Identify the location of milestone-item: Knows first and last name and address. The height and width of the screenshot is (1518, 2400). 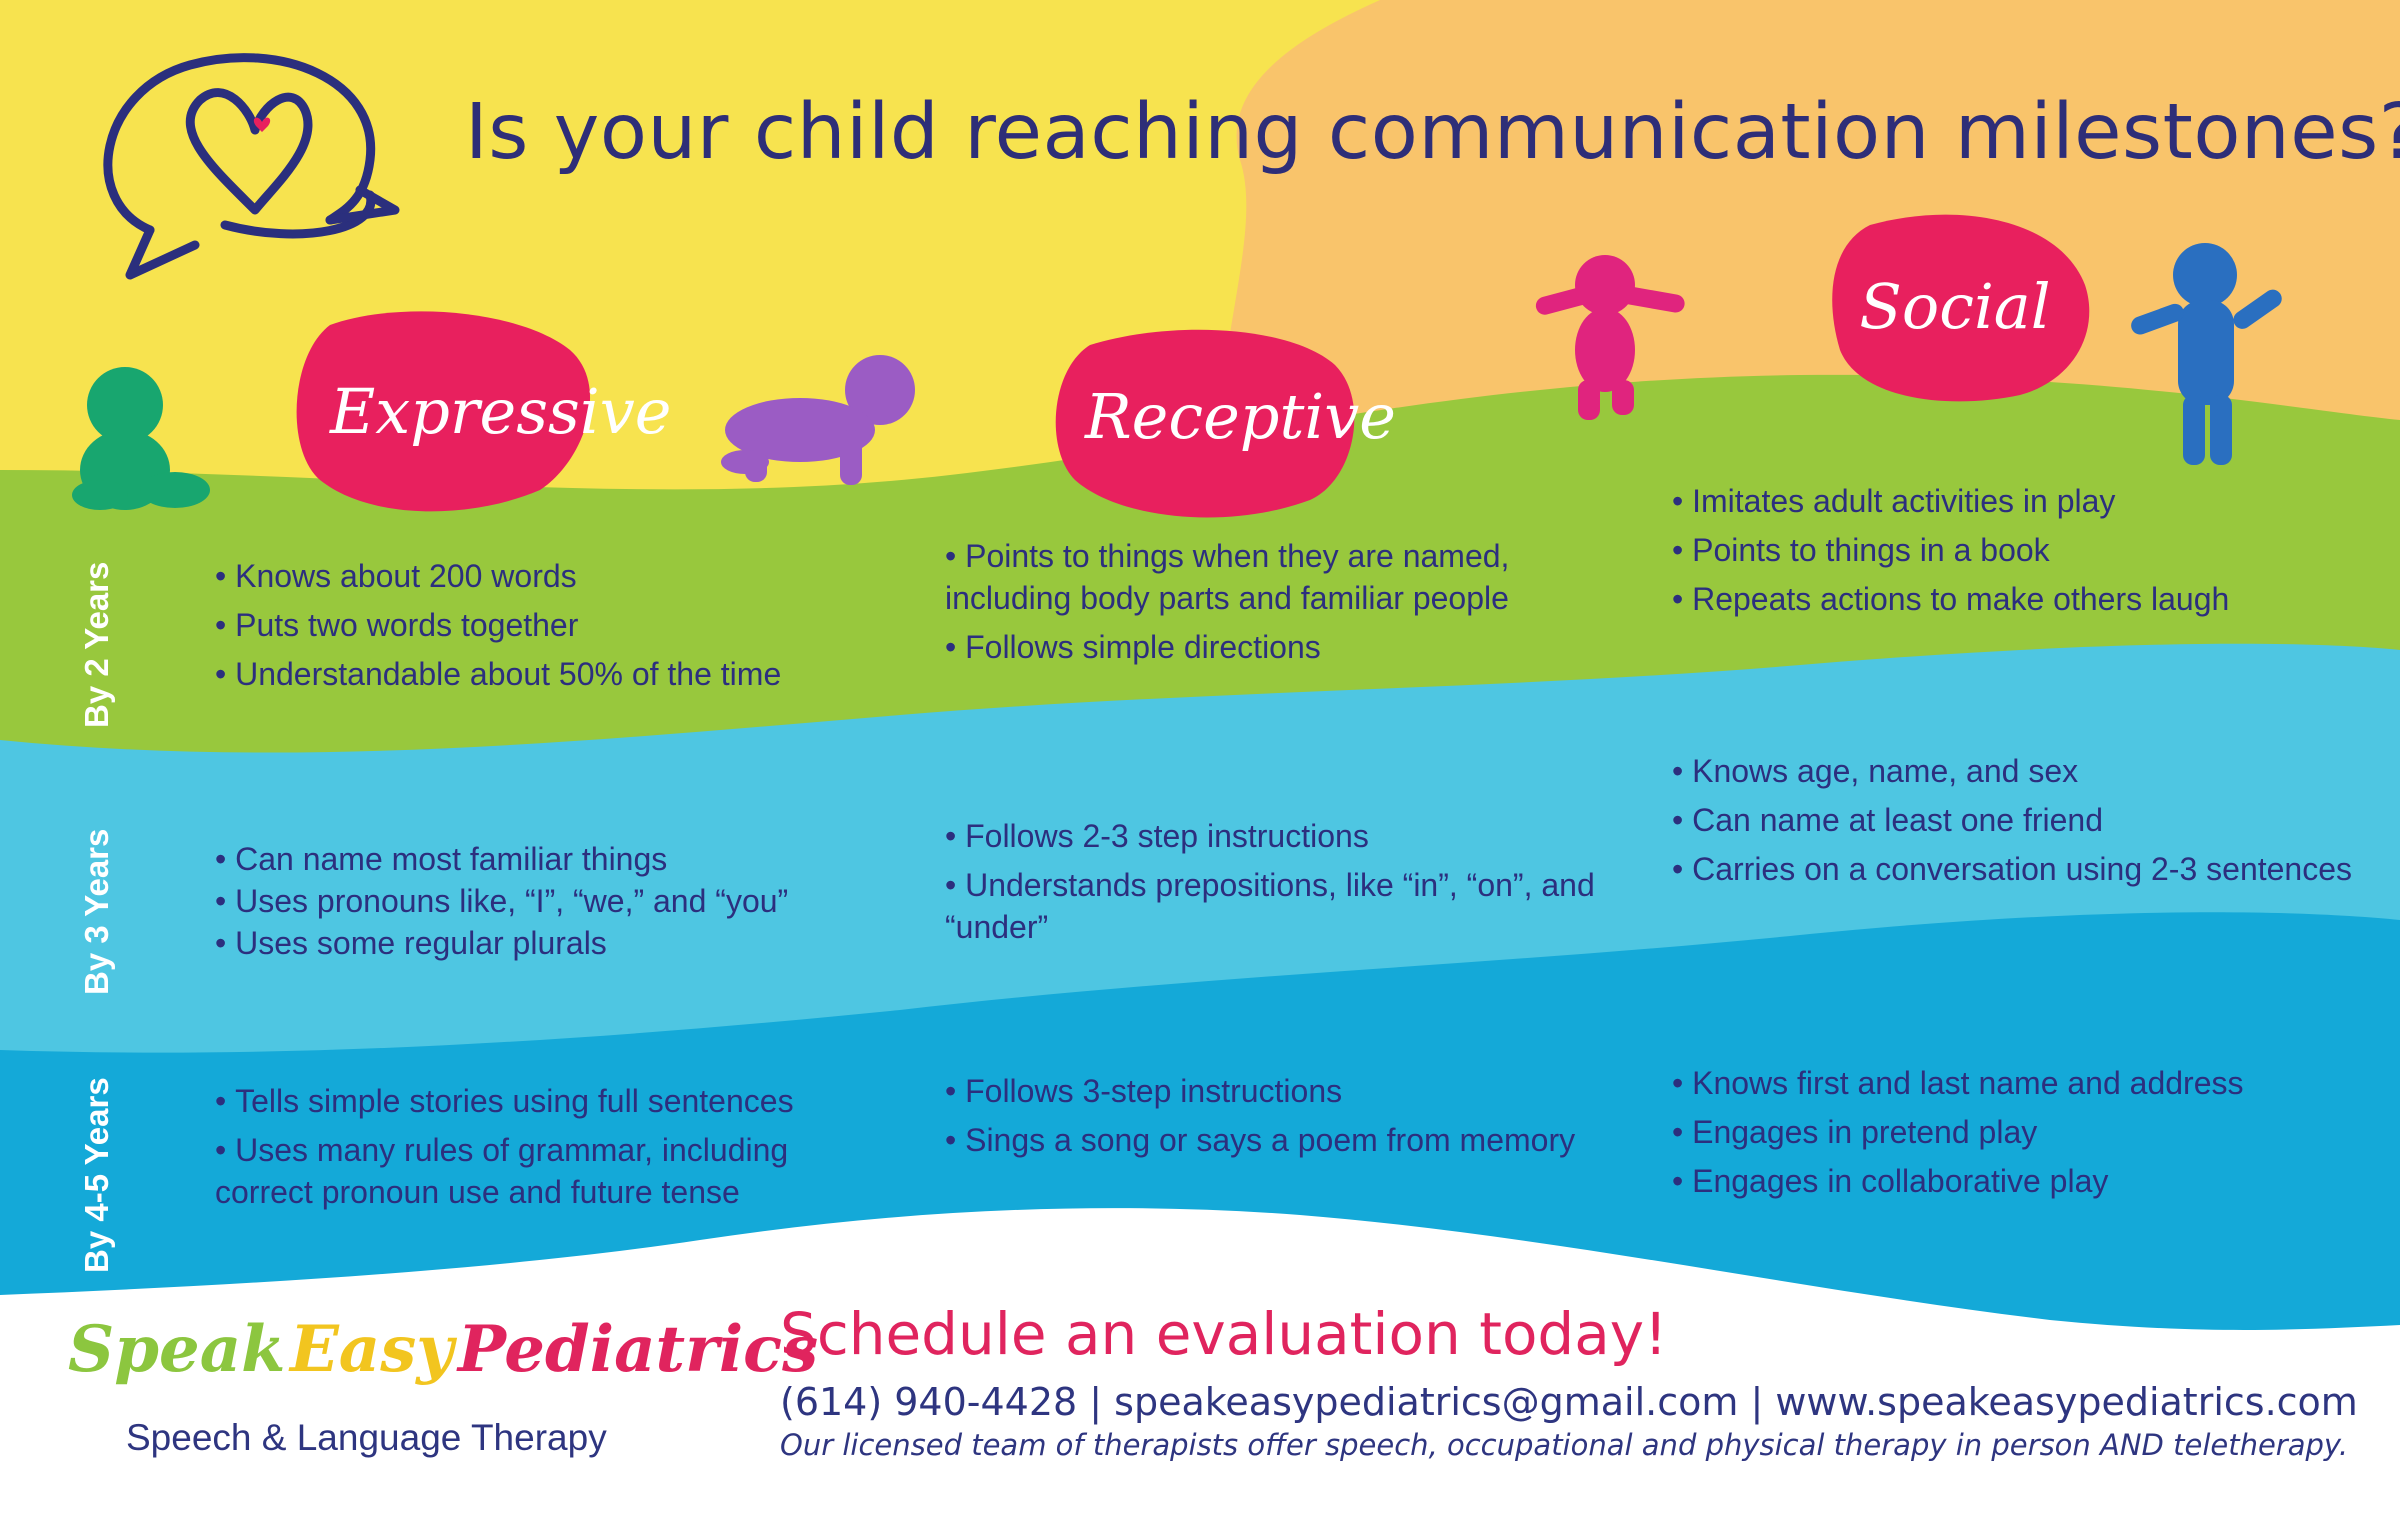
(2022, 1083).